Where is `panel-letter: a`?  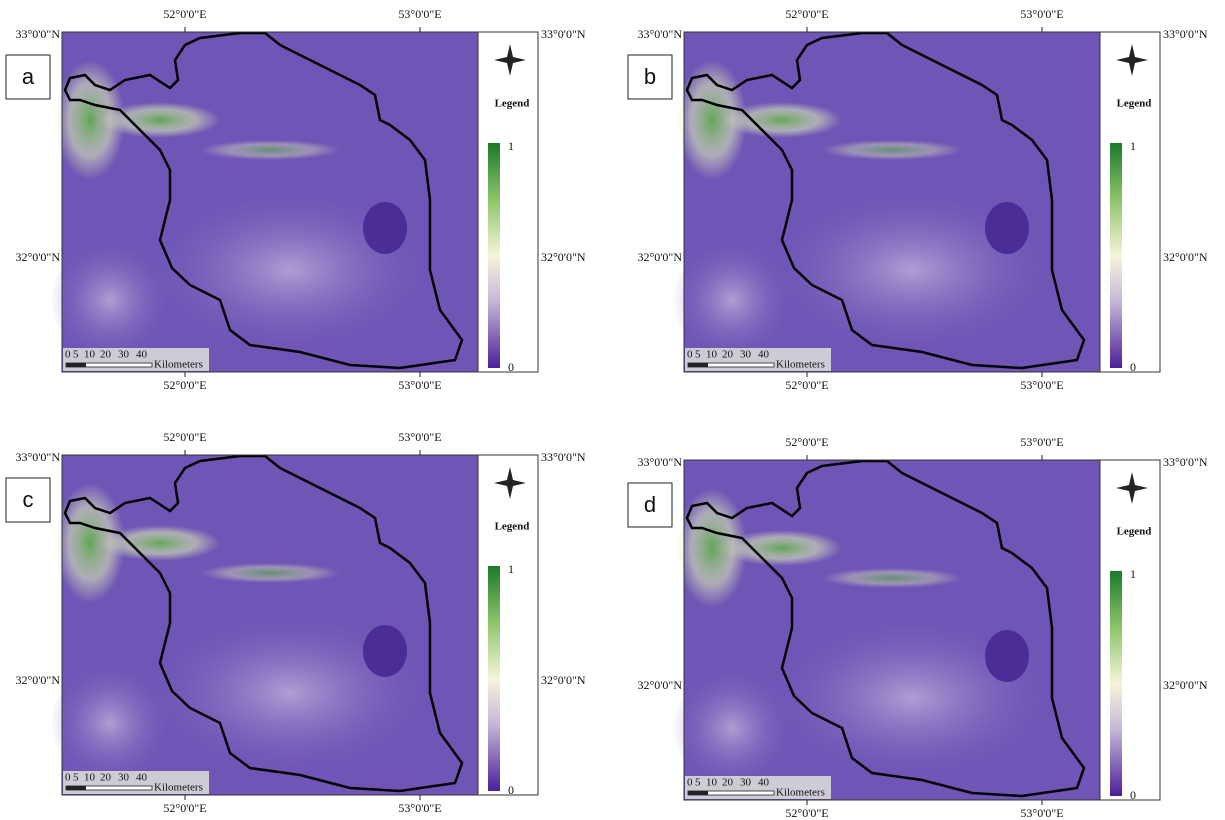 panel-letter: a is located at coordinates (28, 76).